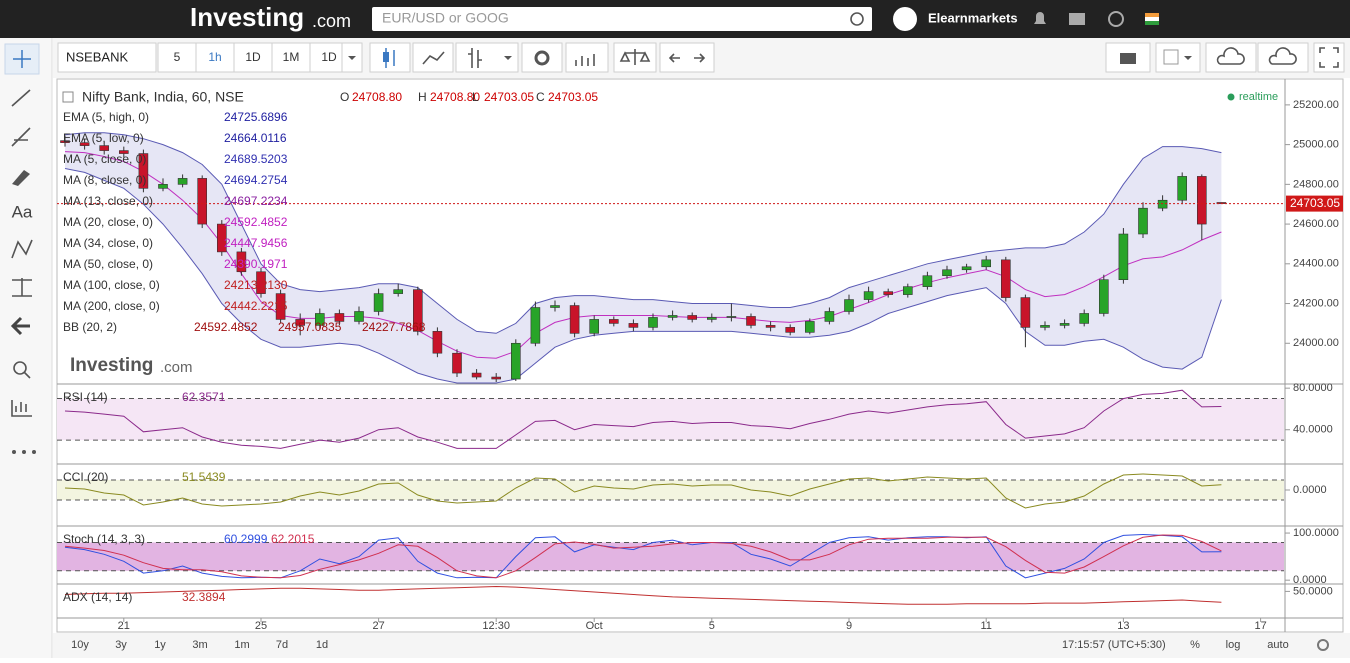 This screenshot has width=1350, height=663. I want to click on settings-button, so click(542, 57).